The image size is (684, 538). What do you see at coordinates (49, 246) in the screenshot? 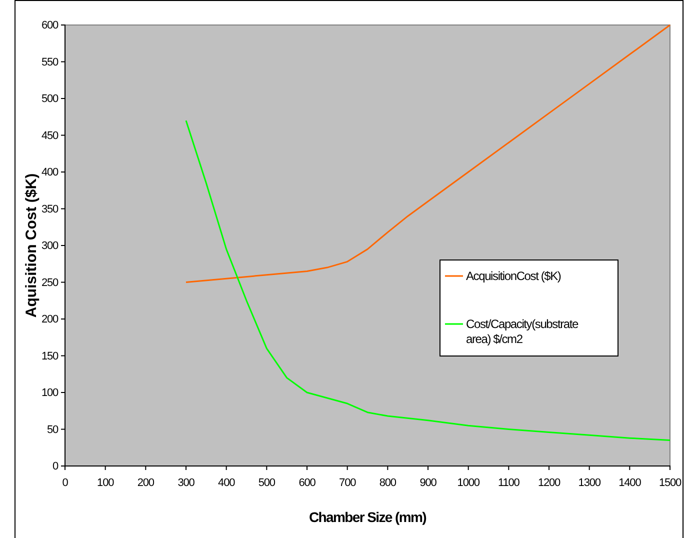
I see `y-tick-label: 300` at bounding box center [49, 246].